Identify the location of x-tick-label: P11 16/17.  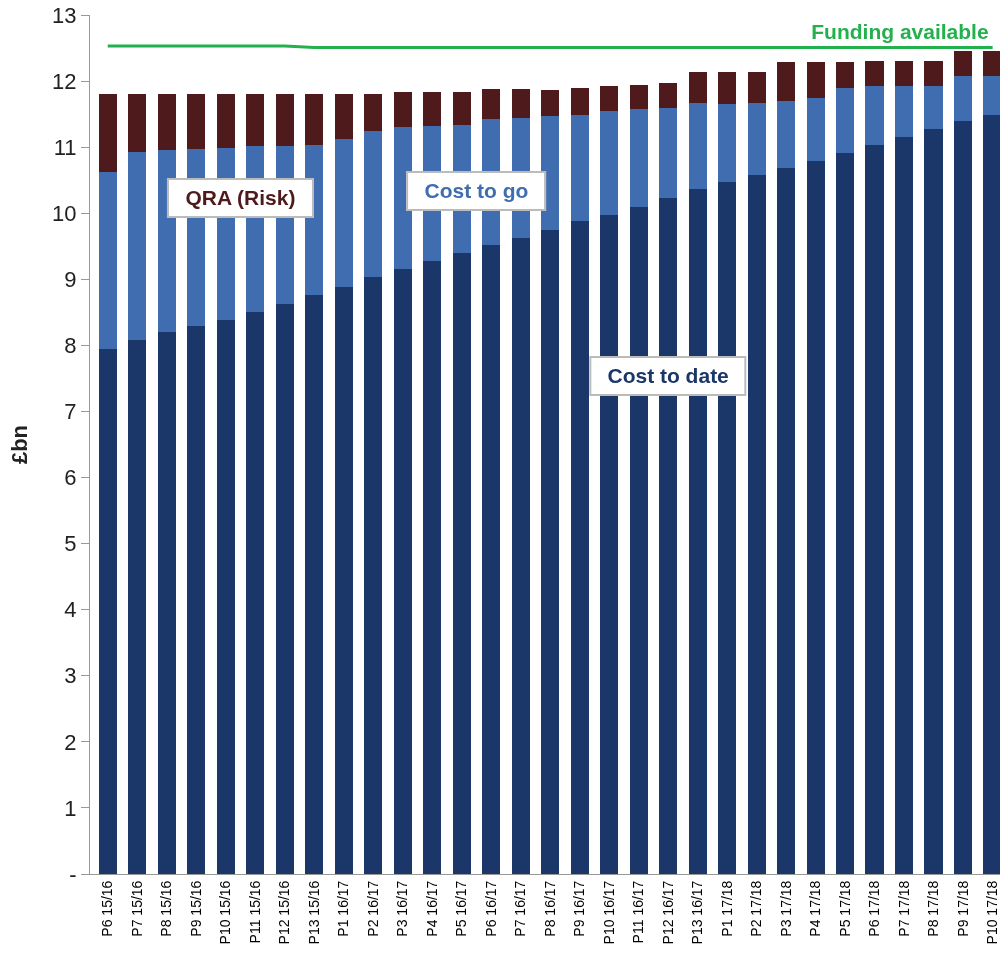
(638, 912).